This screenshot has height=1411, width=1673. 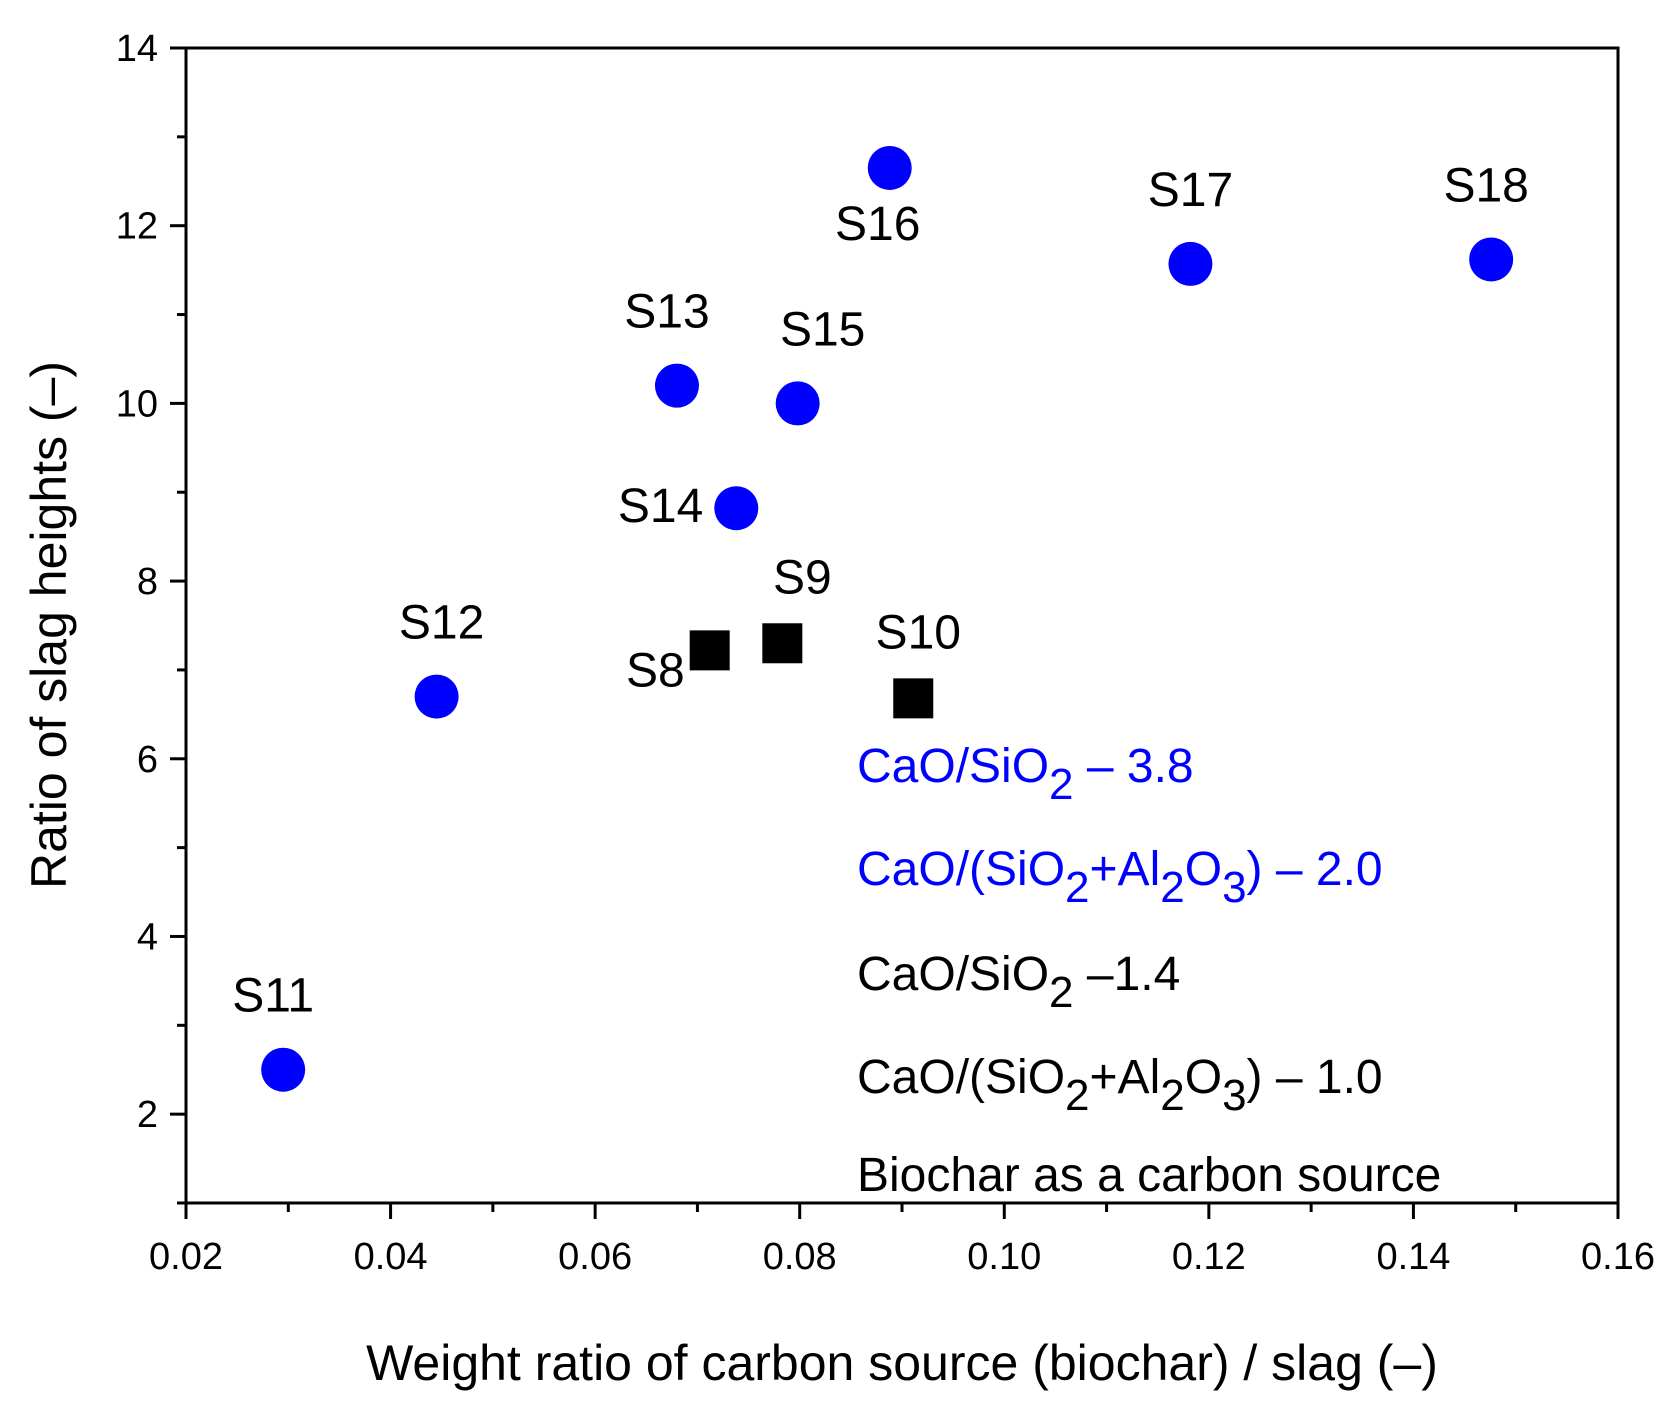 I want to click on legend-blue-cao-sio2-al2o3: CaO/(SiO2+Al2O3) – 2.0, so click(x=1120, y=877).